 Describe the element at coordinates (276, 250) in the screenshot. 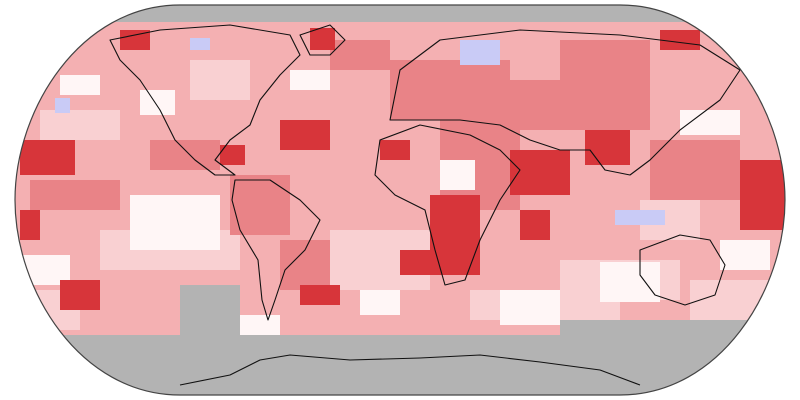

I see `south-america` at that location.